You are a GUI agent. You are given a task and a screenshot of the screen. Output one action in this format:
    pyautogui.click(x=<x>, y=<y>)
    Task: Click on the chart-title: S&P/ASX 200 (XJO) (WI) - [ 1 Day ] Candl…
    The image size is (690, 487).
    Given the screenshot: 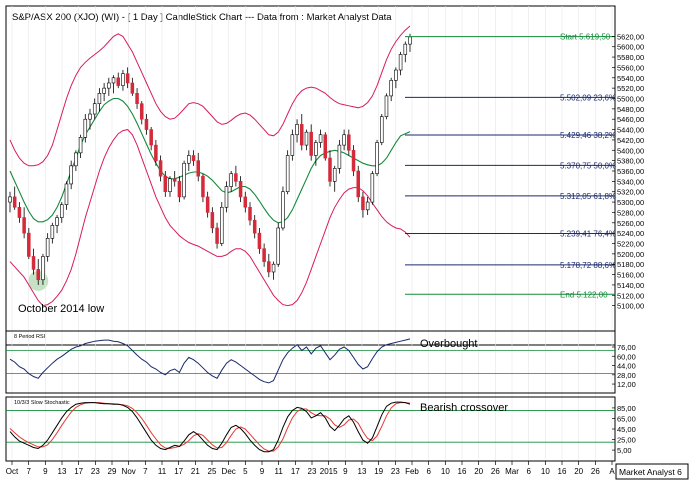 What is the action you would take?
    pyautogui.click(x=202, y=17)
    